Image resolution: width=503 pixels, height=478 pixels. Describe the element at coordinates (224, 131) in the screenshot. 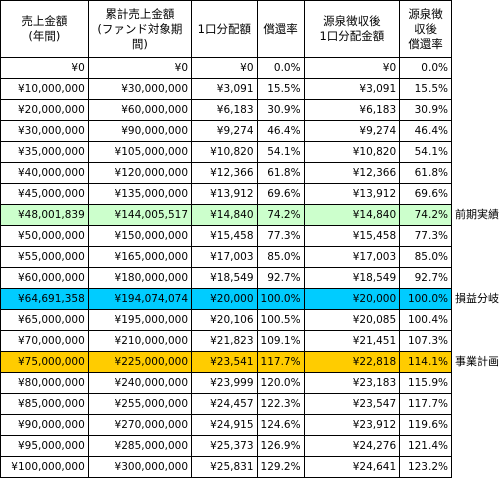

I see `distribution-cell: ¥9,274` at that location.